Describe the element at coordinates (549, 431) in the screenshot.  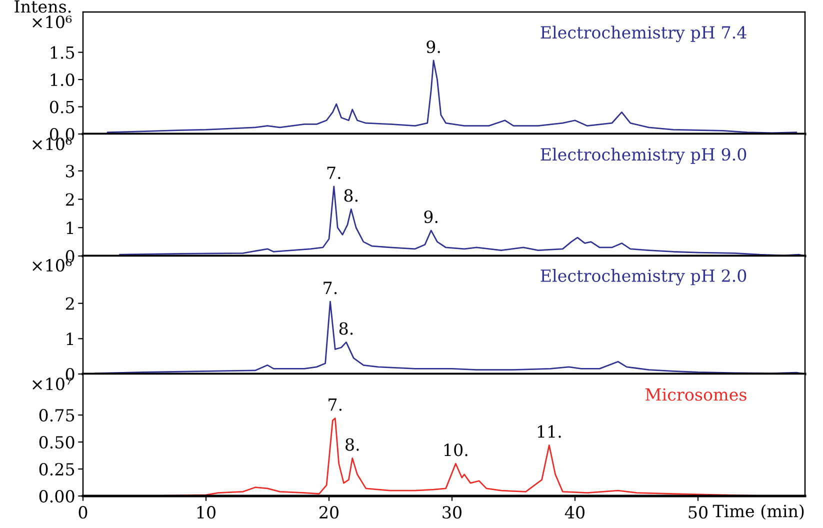
I see `annotation: 11.` at that location.